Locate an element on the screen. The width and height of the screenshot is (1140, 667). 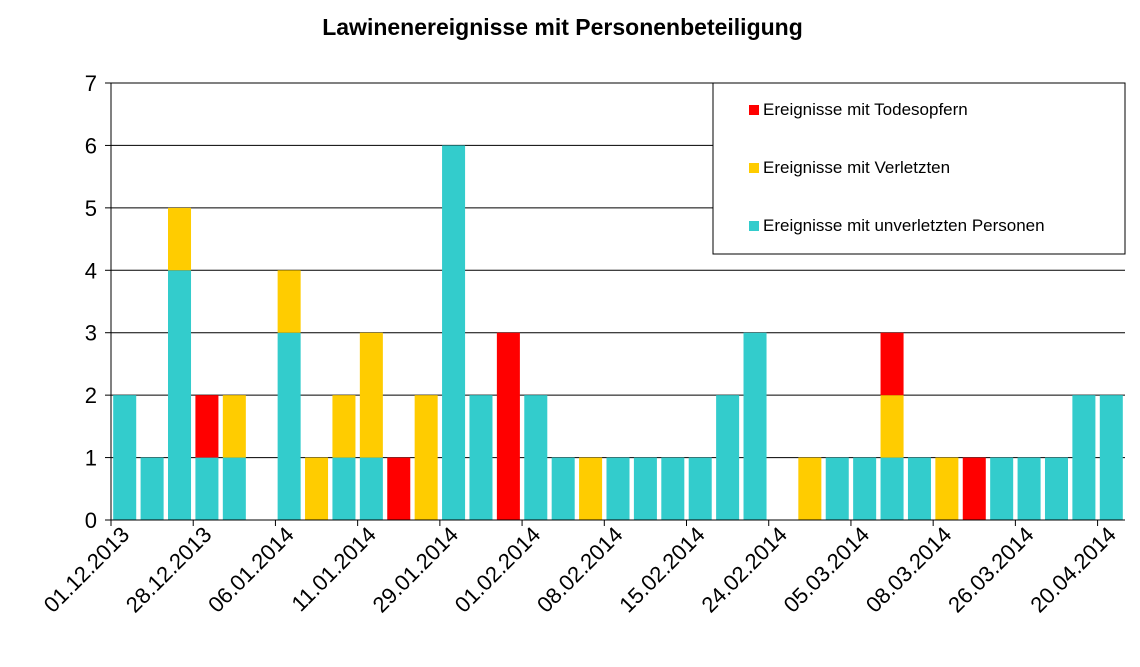
x-tick-label: 11.01.2014 is located at coordinates (333, 569).